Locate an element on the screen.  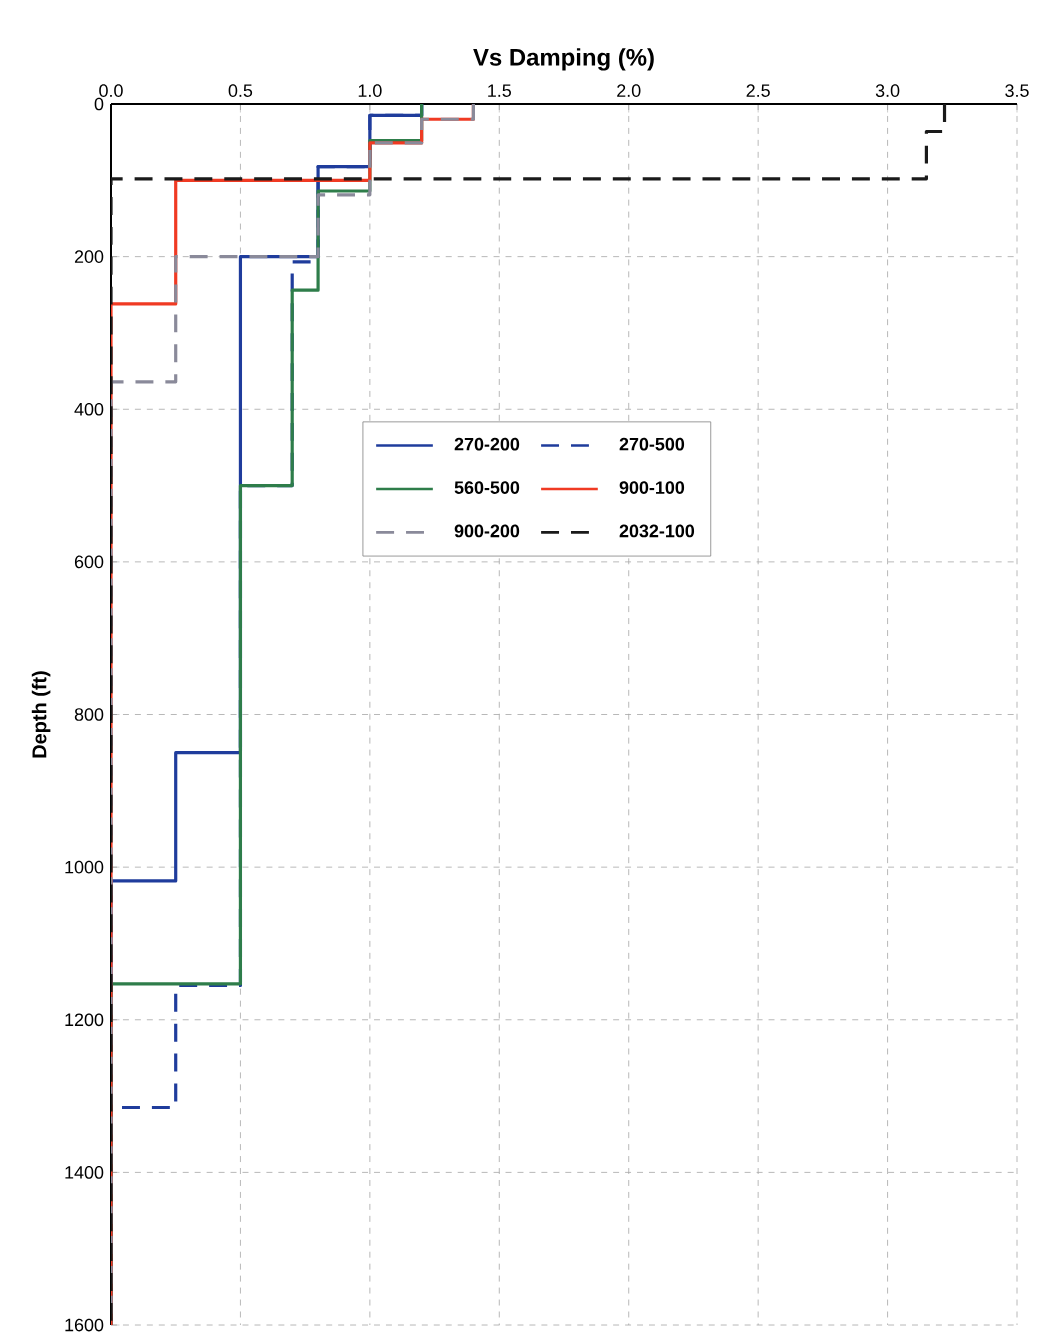
y-tick-label: 600 is located at coordinates (89, 562).